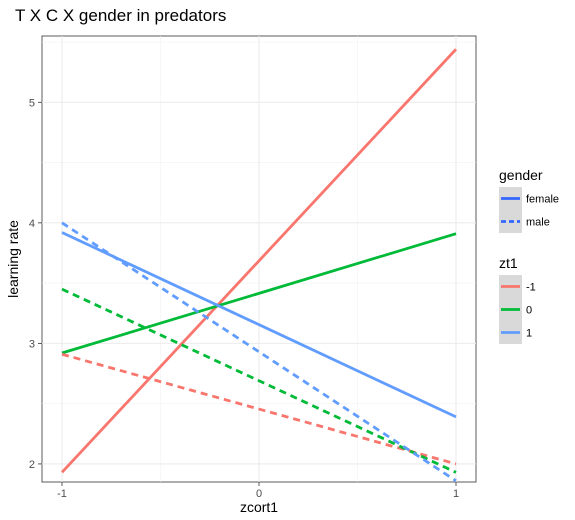 The width and height of the screenshot is (575, 520). Describe the element at coordinates (32, 224) in the screenshot. I see `y-tick-label: 4` at that location.